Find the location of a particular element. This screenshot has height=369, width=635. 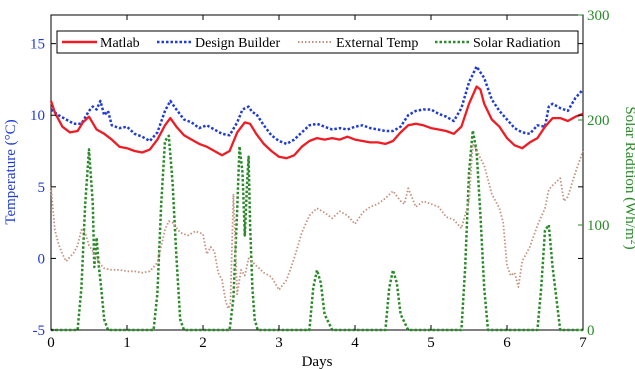

y2-axis-title-end: ) is located at coordinates (628, 247).